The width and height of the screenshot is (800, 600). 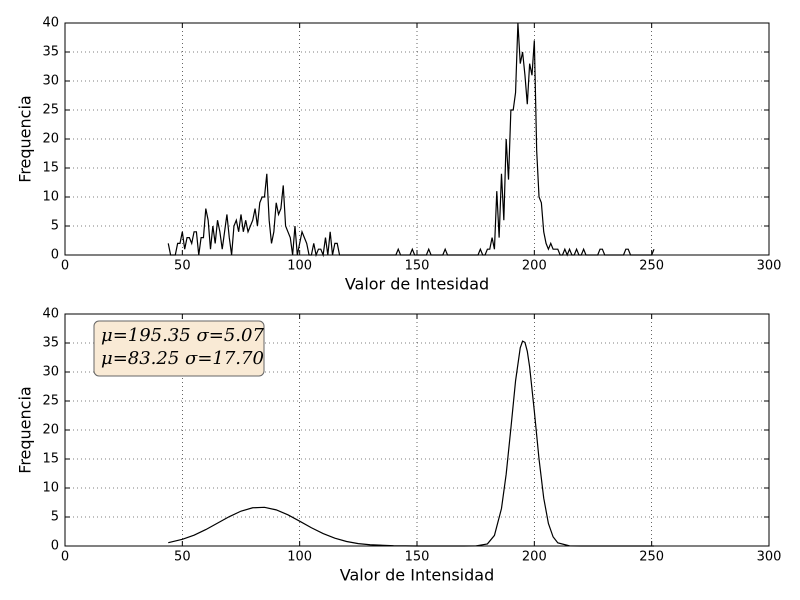 I want to click on annotation: μ=195.35 σ=5.07, so click(x=182, y=335).